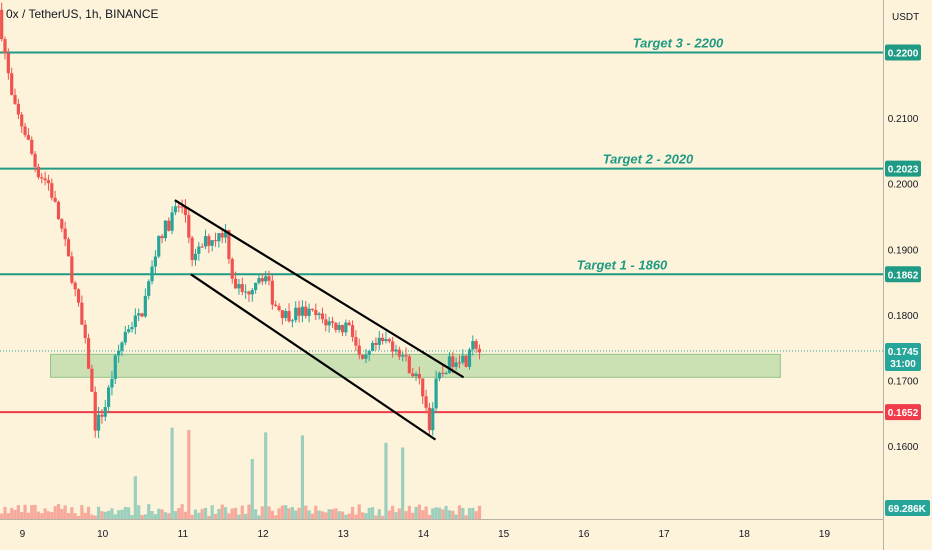 This screenshot has height=550, width=932. What do you see at coordinates (903, 283) in the screenshot?
I see `price-axis-ticks: 0.1600 0.1700 0.1800 0.1900 0.2000 0.2100` at bounding box center [903, 283].